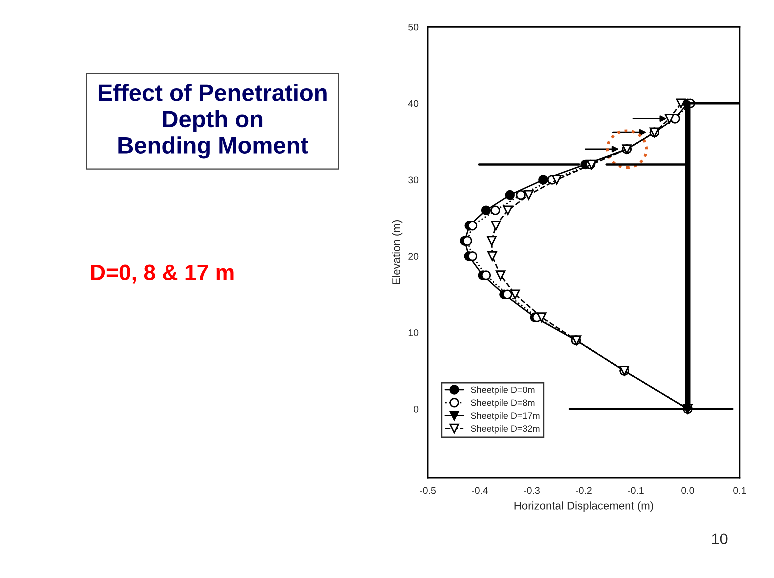  Describe the element at coordinates (503, 404) in the screenshot. I see `legend-label: Sheetpile D=8m` at that location.